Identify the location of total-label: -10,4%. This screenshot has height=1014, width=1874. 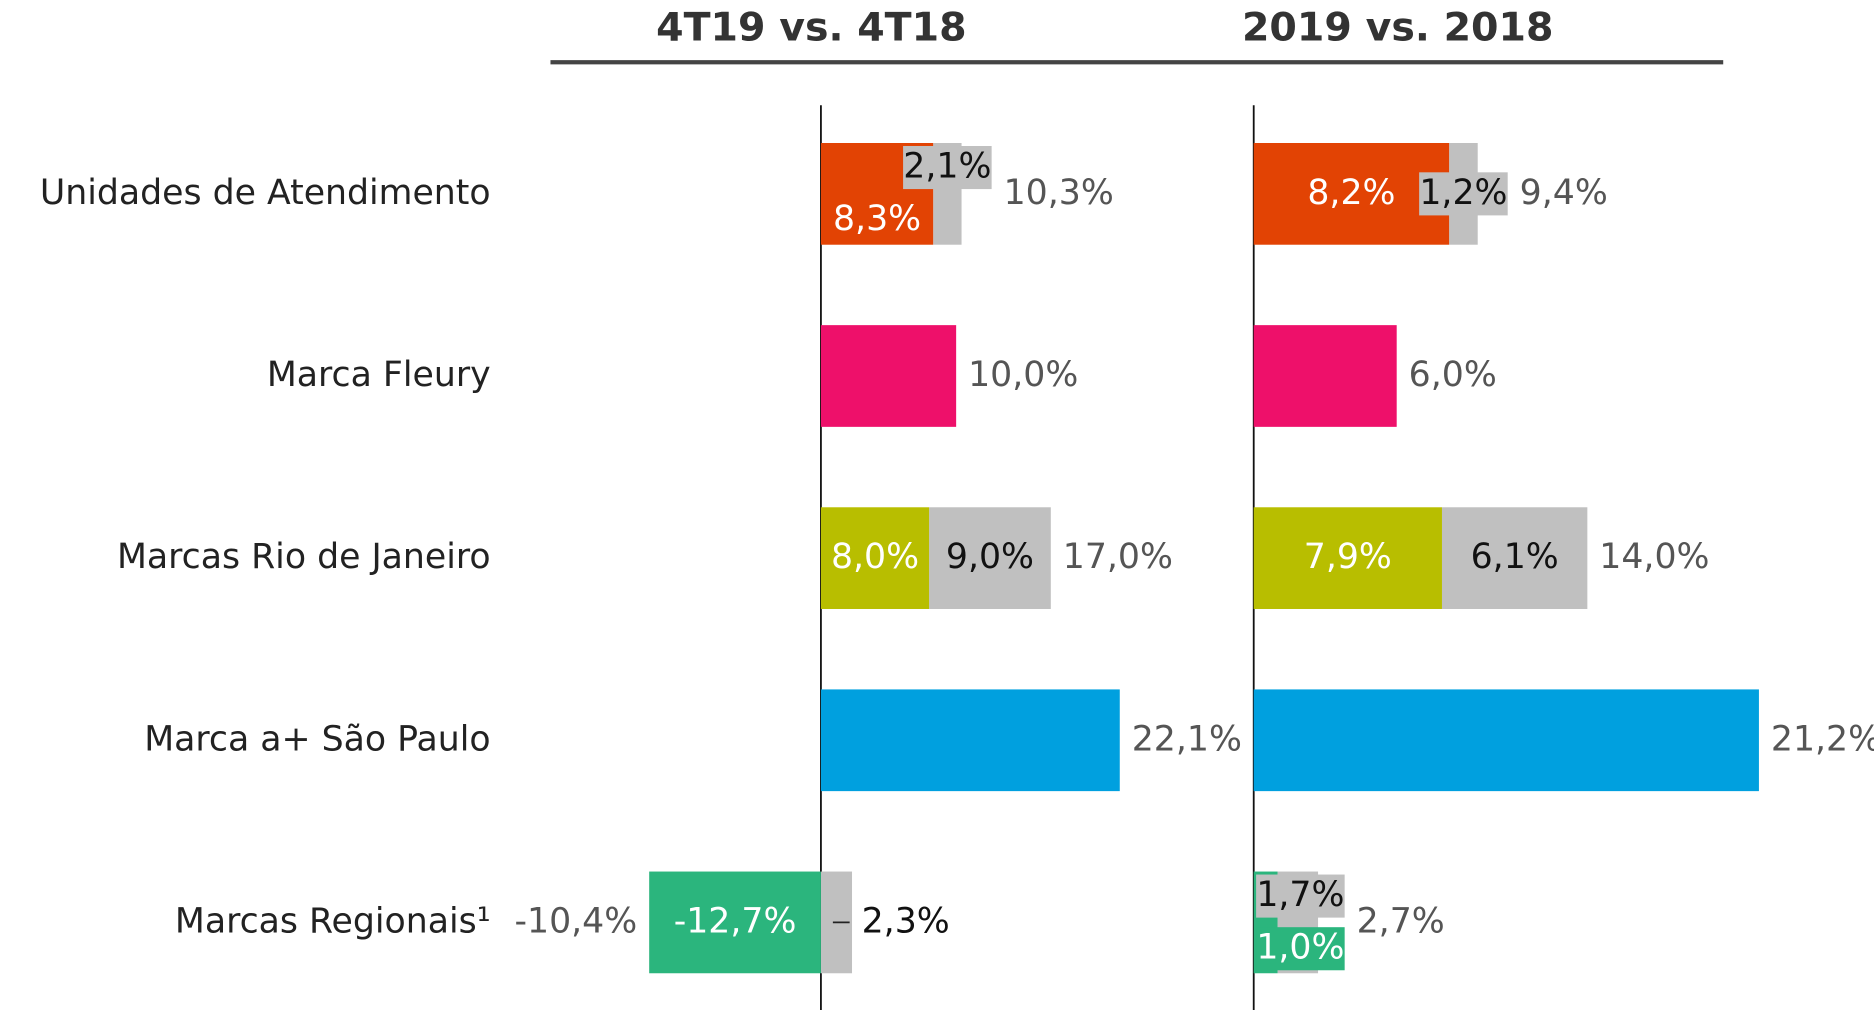
(576, 921).